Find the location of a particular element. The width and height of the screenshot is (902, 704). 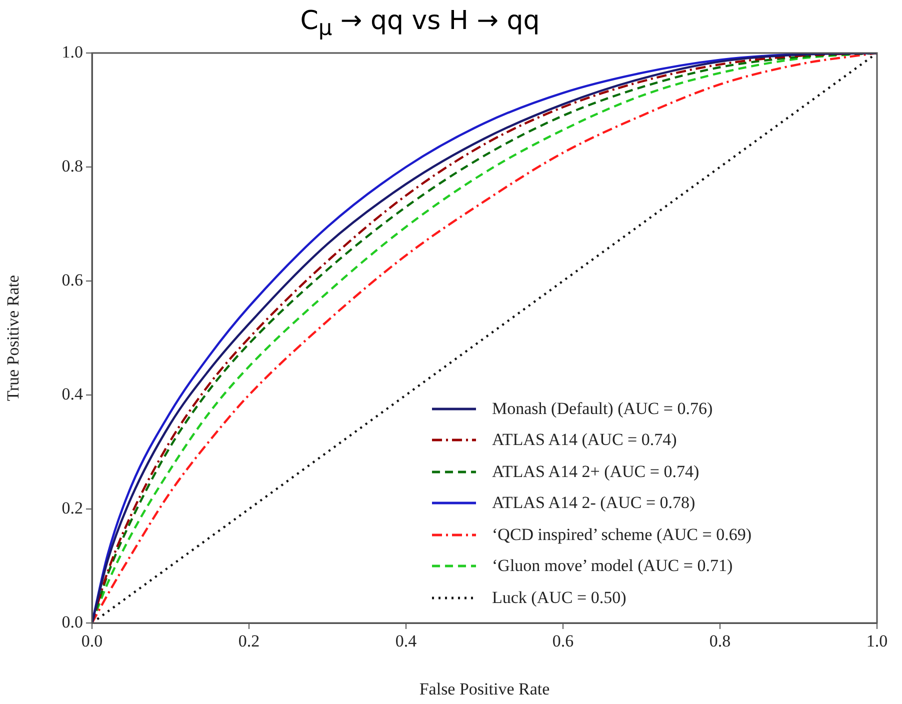

y-tick-label: 0.6 is located at coordinates (72, 280).